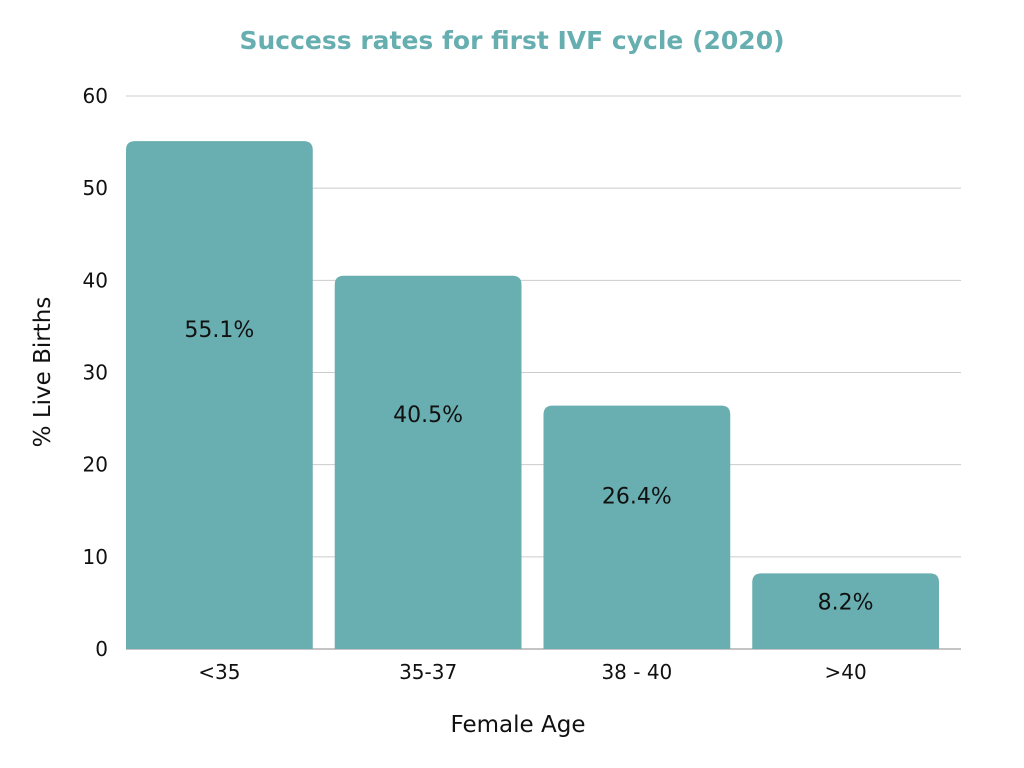 This screenshot has width=1024, height=768. I want to click on x-axis-title: Female Age, so click(518, 725).